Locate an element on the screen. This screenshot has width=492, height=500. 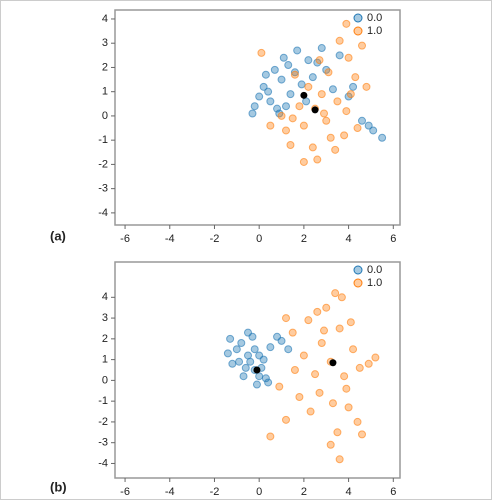
panel-label: (b) is located at coordinates (58, 486).